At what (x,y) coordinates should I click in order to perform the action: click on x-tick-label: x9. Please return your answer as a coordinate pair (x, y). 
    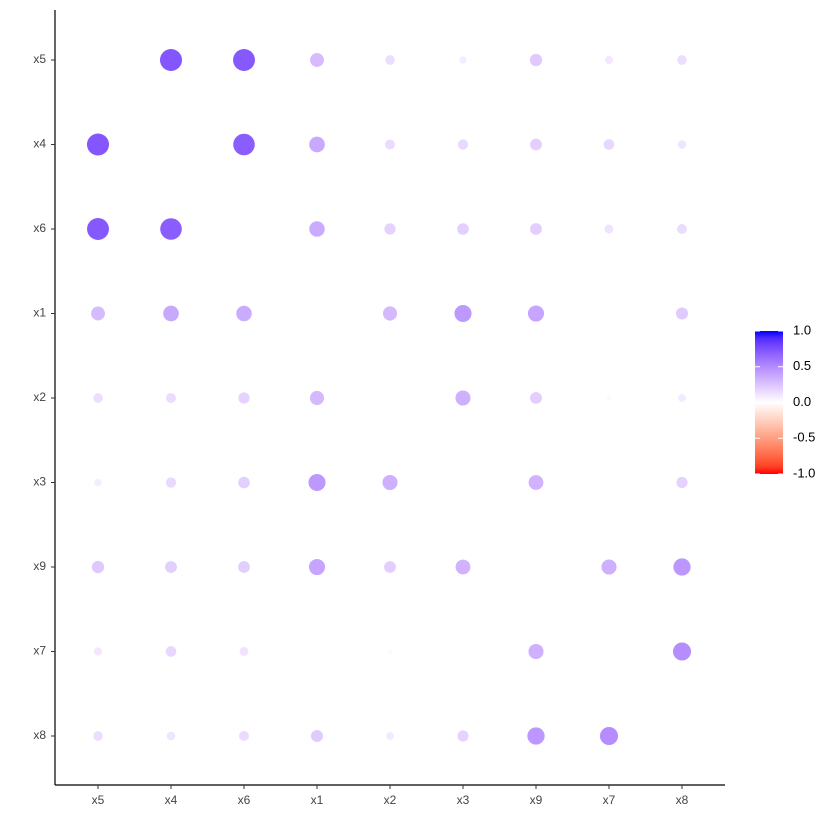
    Looking at the image, I should click on (536, 800).